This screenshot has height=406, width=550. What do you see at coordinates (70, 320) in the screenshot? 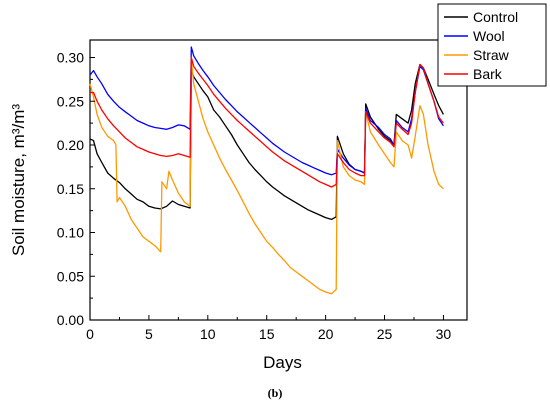
I see `y-tick-label: 0.00` at bounding box center [70, 320].